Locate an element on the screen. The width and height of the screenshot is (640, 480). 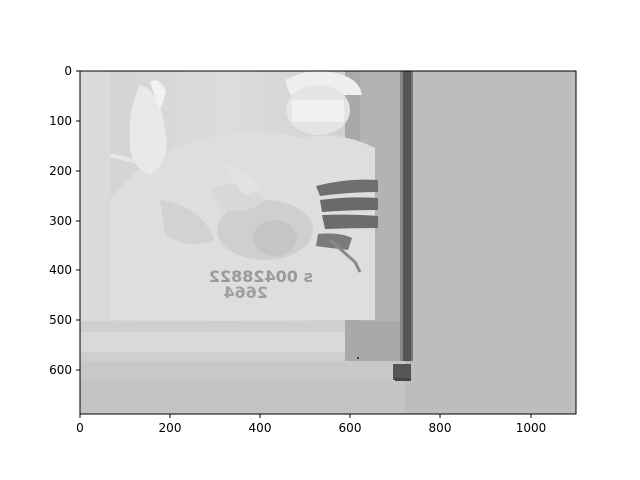
x-tick-label: 1000 is located at coordinates (531, 428).